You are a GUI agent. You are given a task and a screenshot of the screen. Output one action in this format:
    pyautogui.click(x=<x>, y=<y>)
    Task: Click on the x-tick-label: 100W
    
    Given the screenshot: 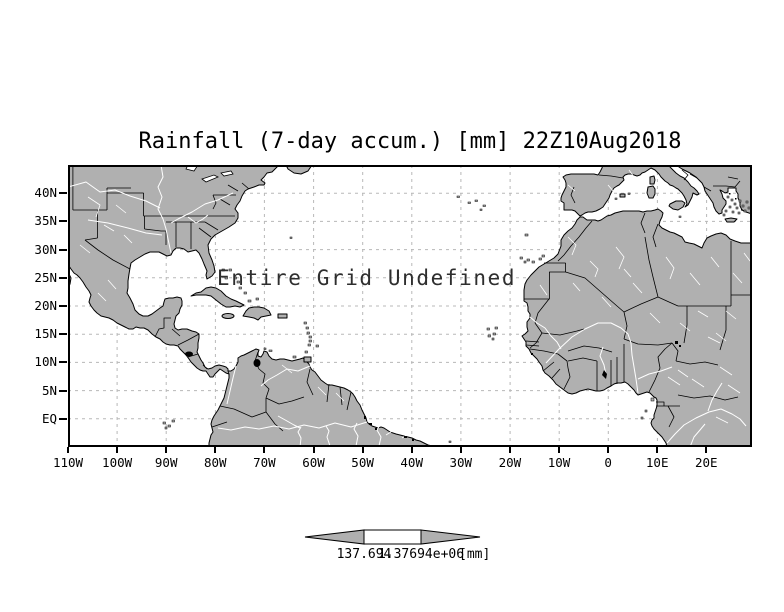 What is the action you would take?
    pyautogui.click(x=117, y=462)
    